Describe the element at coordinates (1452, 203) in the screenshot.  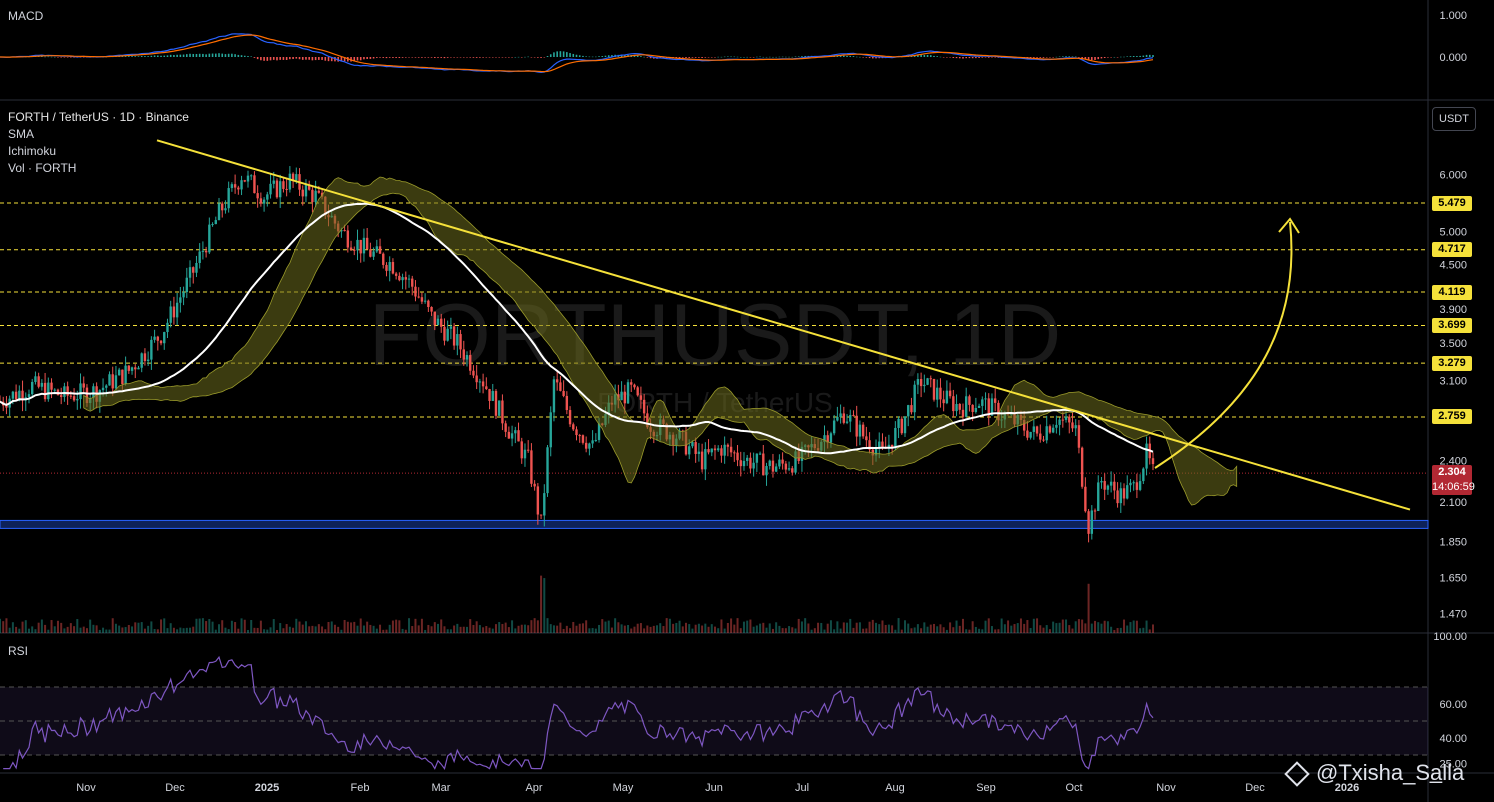
I see `level-tag: 5.479` at that location.